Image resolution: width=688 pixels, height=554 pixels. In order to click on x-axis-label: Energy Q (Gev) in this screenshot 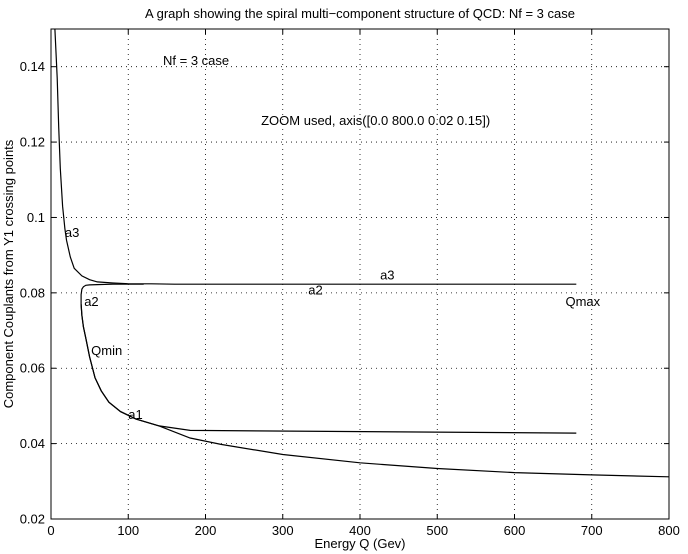, I will do `click(359, 543)`.